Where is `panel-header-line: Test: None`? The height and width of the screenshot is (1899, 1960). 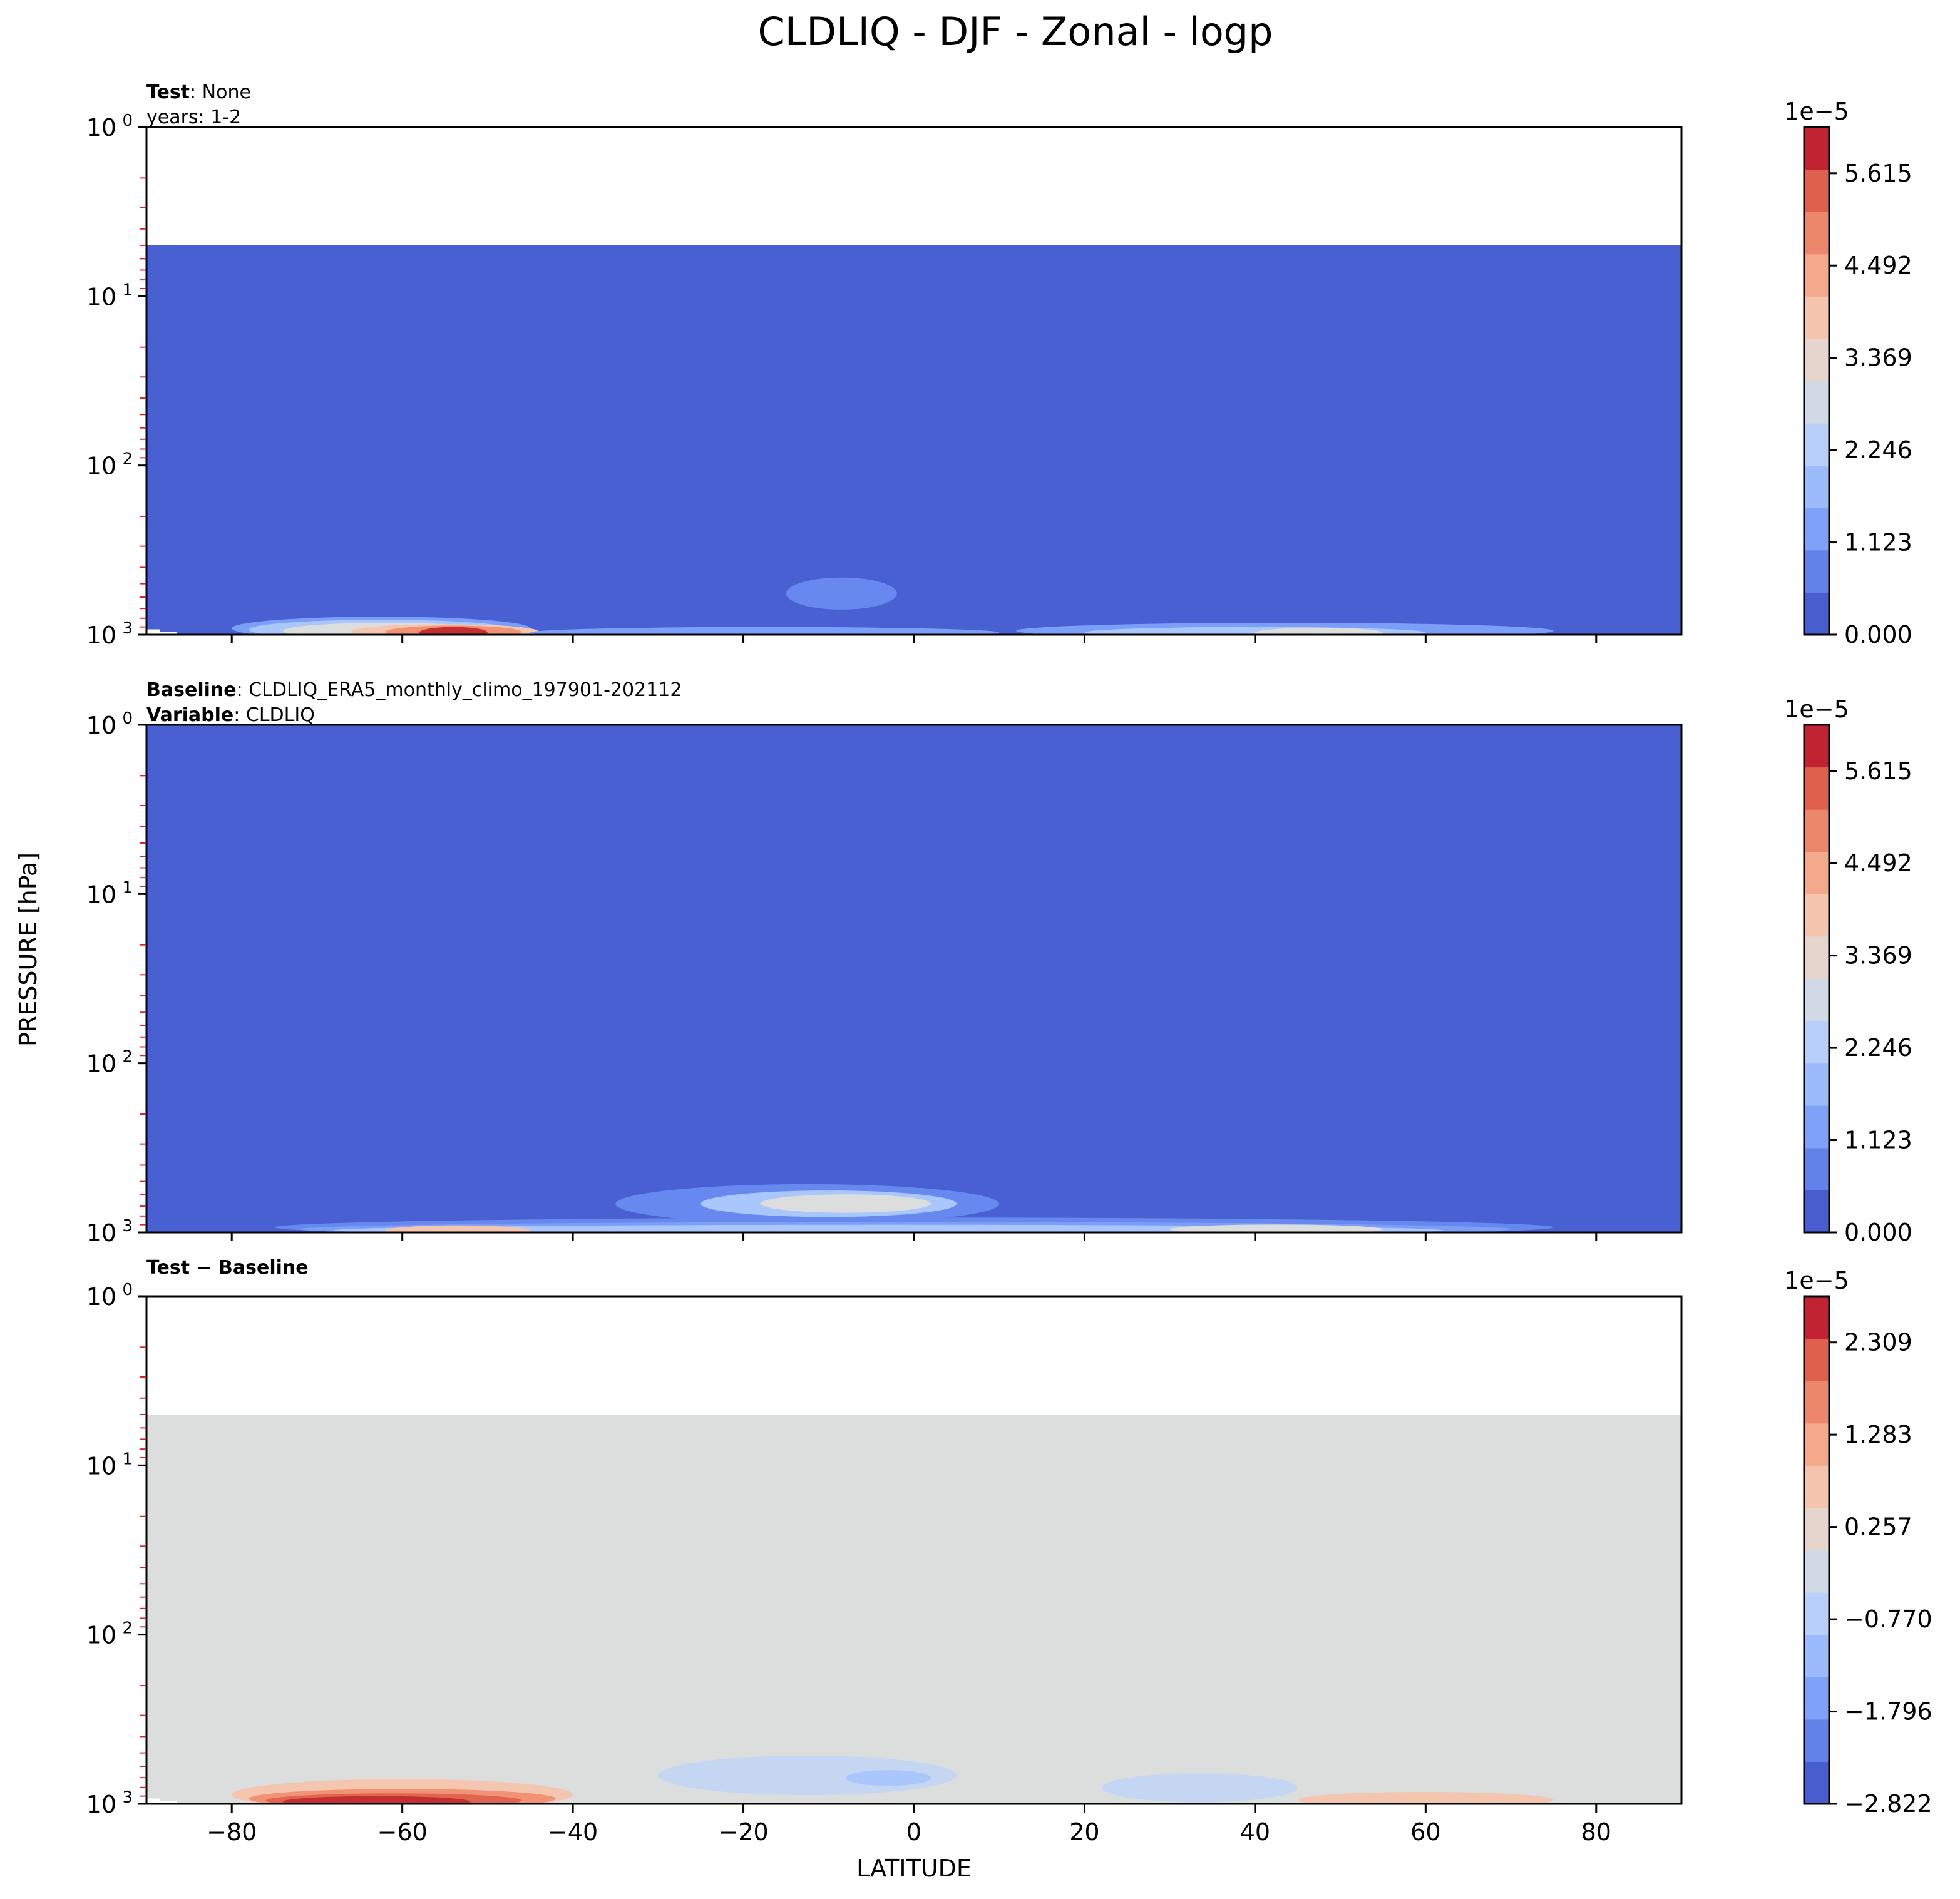 panel-header-line: Test: None is located at coordinates (198, 92).